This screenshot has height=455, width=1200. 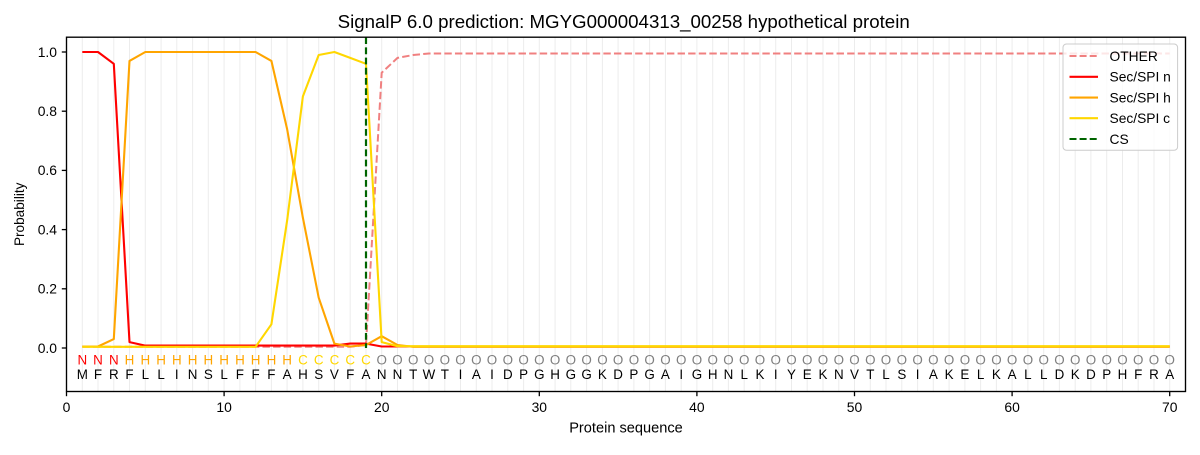 What do you see at coordinates (1140, 118) in the screenshot?
I see `svg-text: Sec/SPI c` at bounding box center [1140, 118].